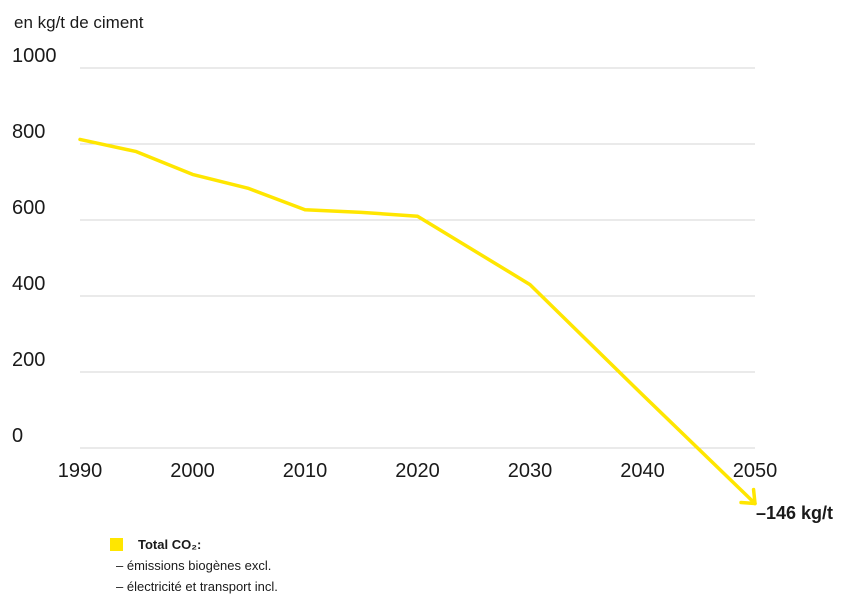 This screenshot has width=851, height=598. What do you see at coordinates (34, 56) in the screenshot?
I see `y-tick-label: 1000` at bounding box center [34, 56].